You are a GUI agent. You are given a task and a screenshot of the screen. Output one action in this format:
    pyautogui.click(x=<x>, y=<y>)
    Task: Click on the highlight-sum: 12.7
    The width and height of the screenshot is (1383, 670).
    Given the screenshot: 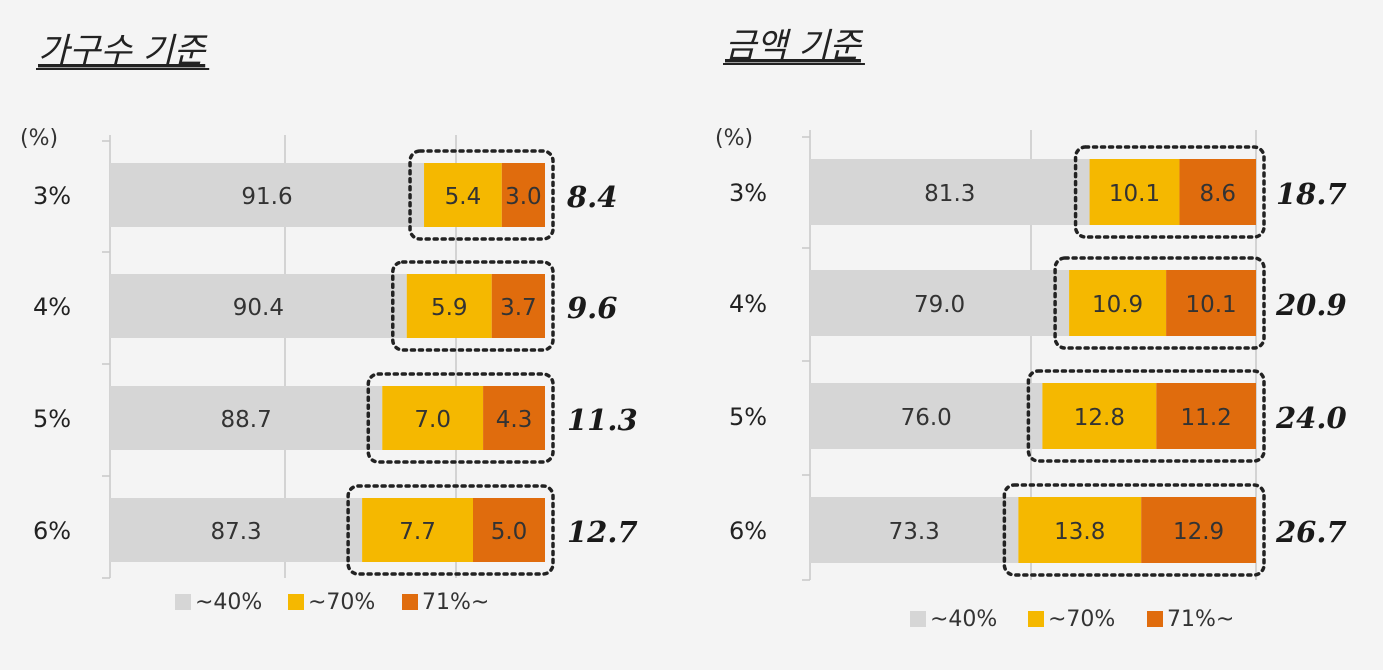 What is the action you would take?
    pyautogui.click(x=602, y=532)
    